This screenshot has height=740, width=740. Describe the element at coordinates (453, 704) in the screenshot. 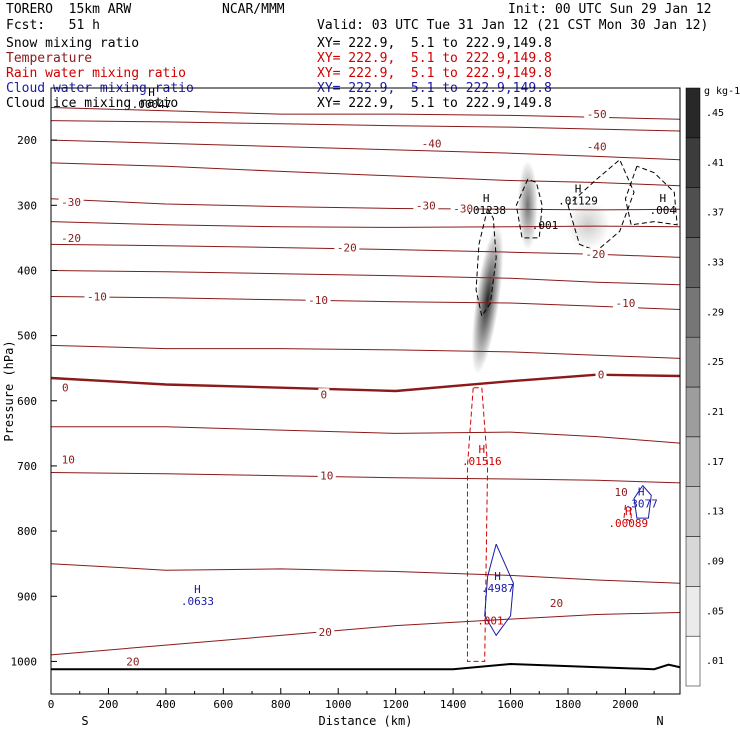

I see `x-tick-label: 1400` at that location.